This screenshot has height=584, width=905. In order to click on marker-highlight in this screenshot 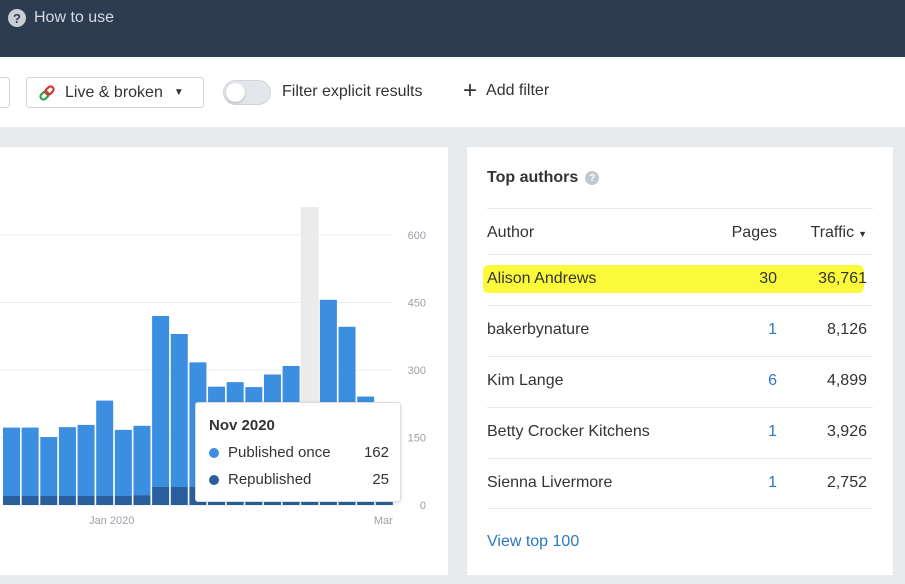, I will do `click(673, 279)`.